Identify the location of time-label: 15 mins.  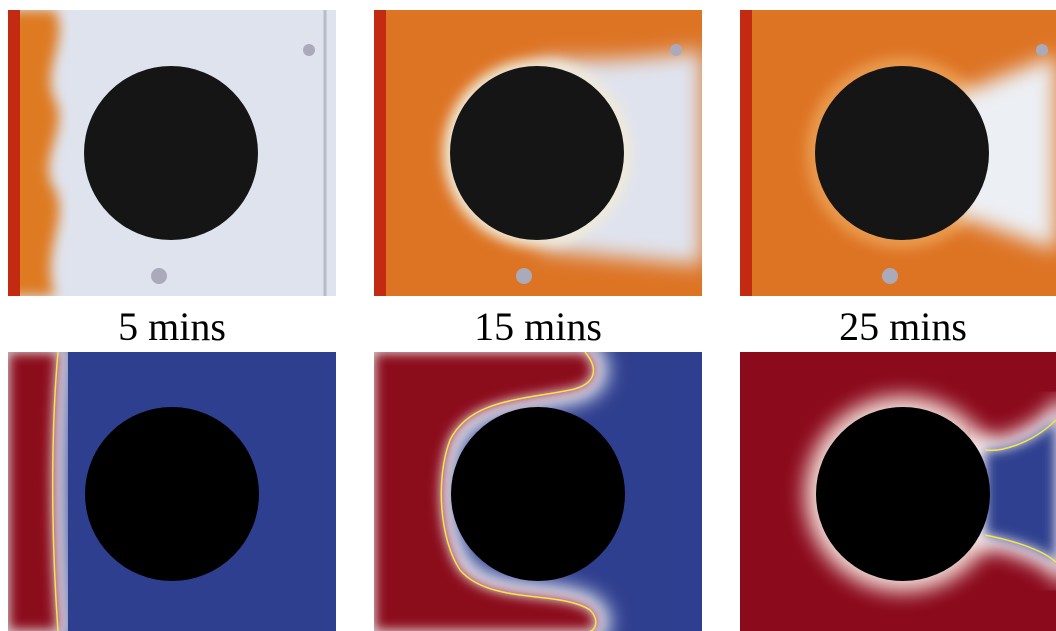
(538, 326).